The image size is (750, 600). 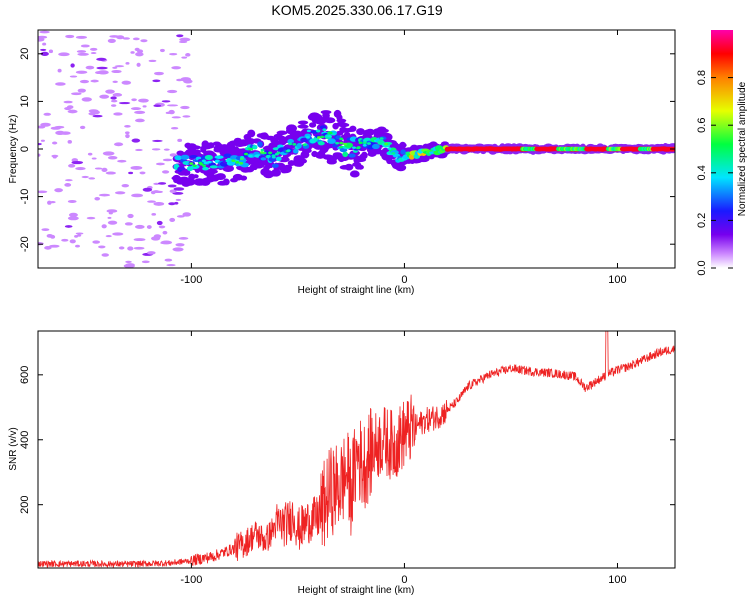 I want to click on colorbar-label: Normalized spectral amplitude, so click(x=742, y=148).